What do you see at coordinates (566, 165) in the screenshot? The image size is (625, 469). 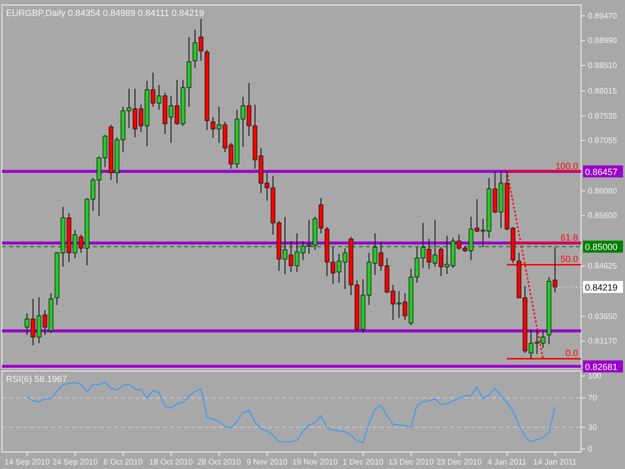 I see `annotation: 100.0` at bounding box center [566, 165].